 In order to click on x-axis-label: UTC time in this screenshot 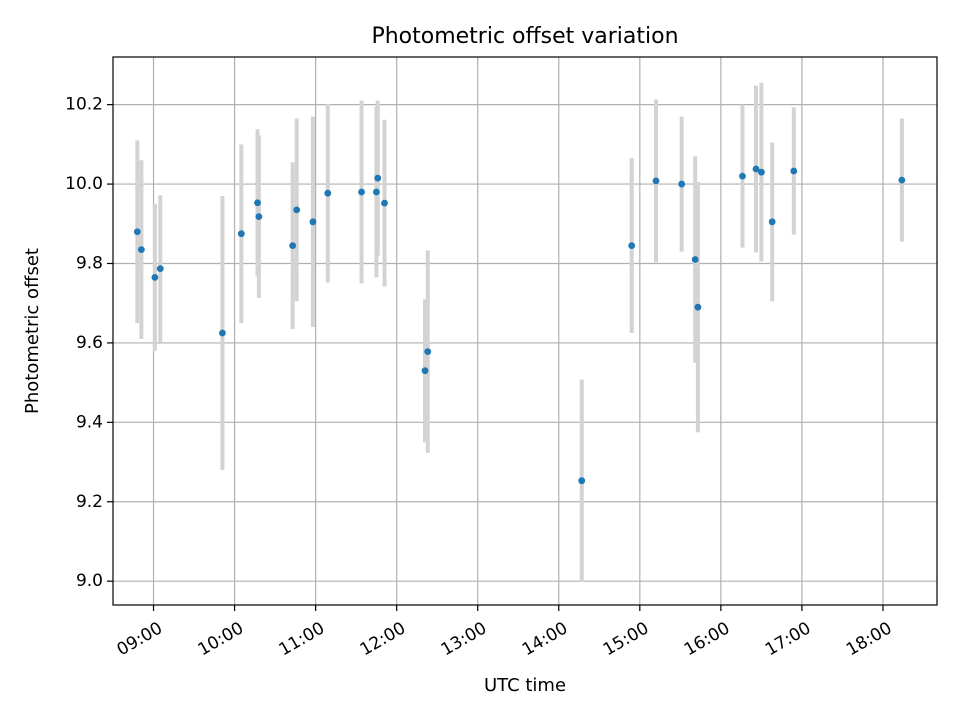, I will do `click(525, 685)`.